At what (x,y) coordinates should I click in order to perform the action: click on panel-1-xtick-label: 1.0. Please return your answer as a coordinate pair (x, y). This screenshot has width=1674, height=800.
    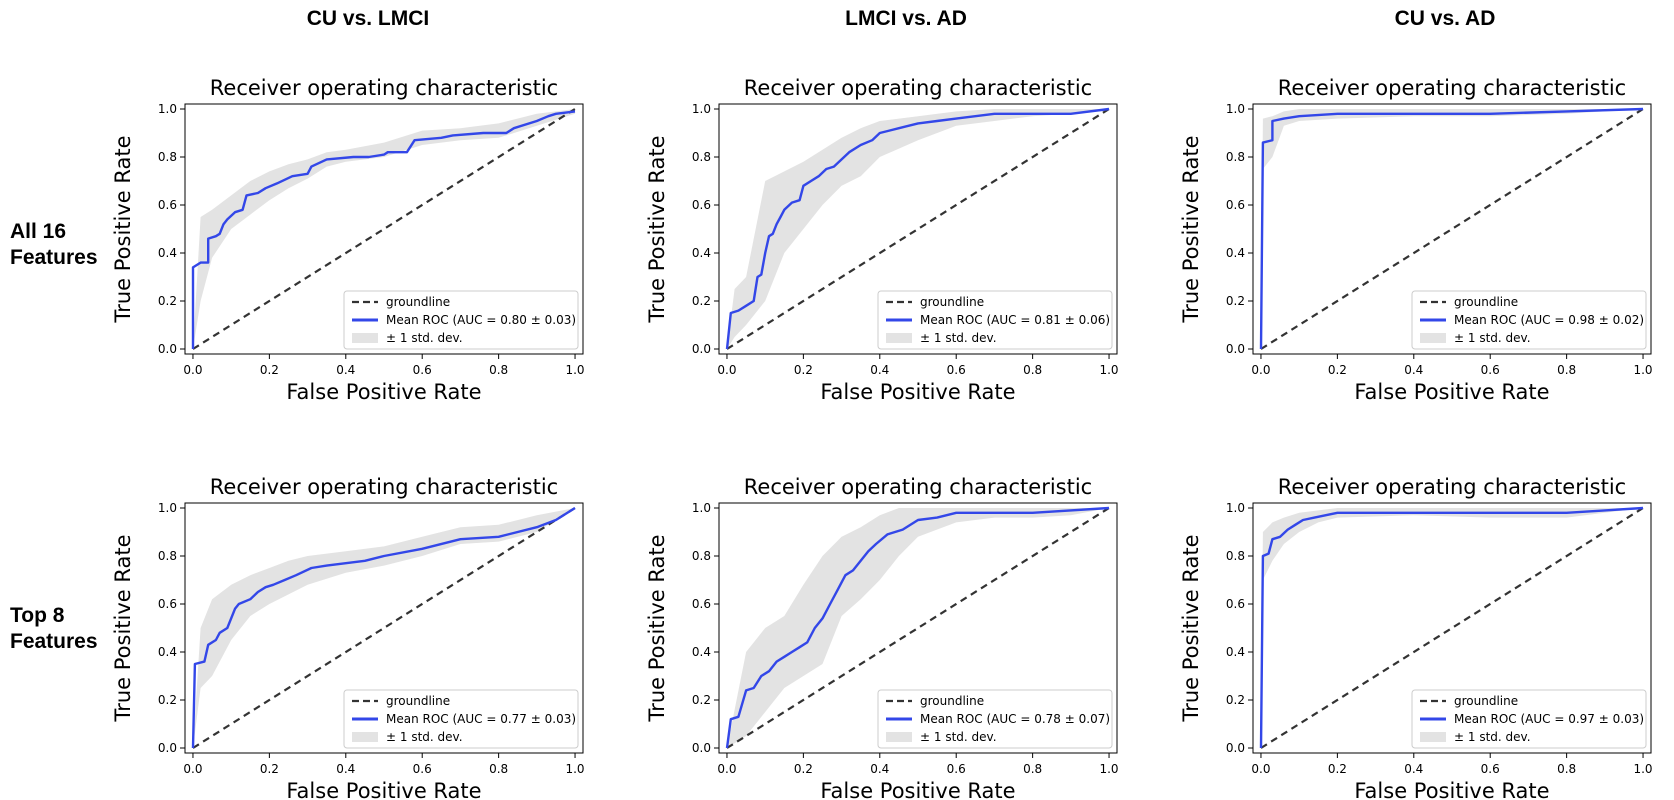
    Looking at the image, I should click on (574, 370).